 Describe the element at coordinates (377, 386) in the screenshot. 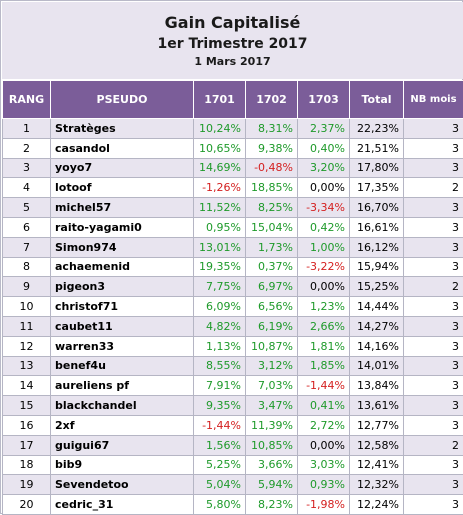

I see `cell-total: 13,84%` at that location.